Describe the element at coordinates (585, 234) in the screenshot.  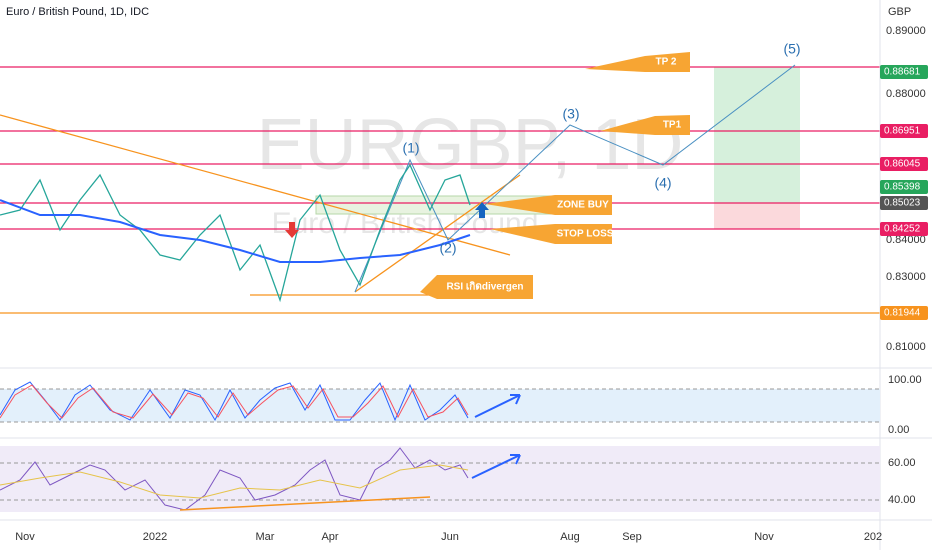
I see `callout-text: STOP LOSS` at that location.